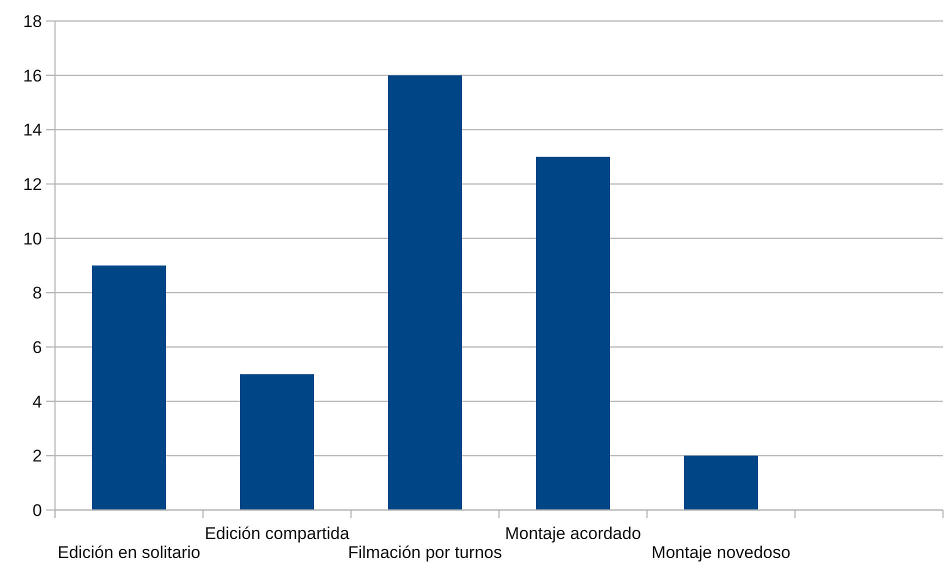 The height and width of the screenshot is (563, 944). What do you see at coordinates (37, 347) in the screenshot?
I see `y-tick-label: 6` at bounding box center [37, 347].